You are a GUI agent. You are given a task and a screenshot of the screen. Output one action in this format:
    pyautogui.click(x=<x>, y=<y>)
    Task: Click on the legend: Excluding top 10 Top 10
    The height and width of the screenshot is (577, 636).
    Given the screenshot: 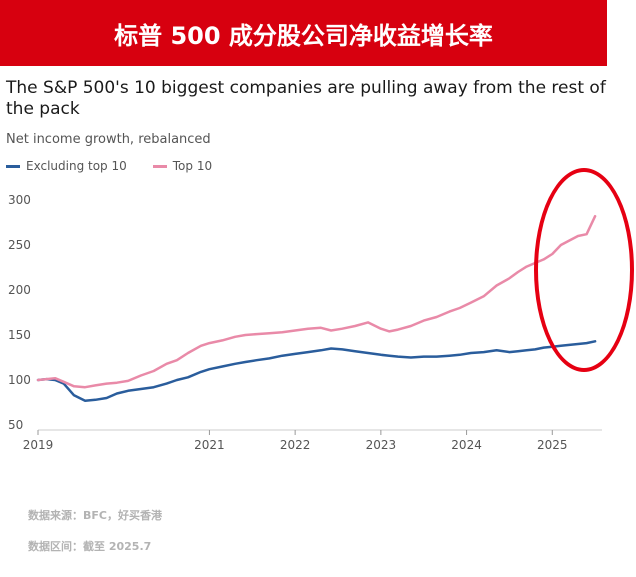 What is the action you would take?
    pyautogui.click(x=122, y=166)
    